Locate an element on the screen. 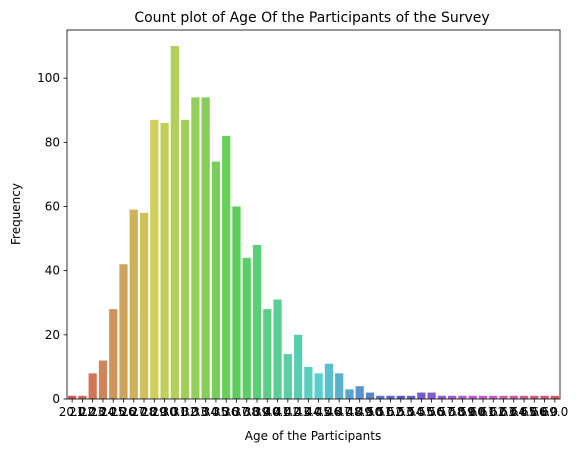 The image size is (581, 453). bar-58.0 is located at coordinates (462, 397).